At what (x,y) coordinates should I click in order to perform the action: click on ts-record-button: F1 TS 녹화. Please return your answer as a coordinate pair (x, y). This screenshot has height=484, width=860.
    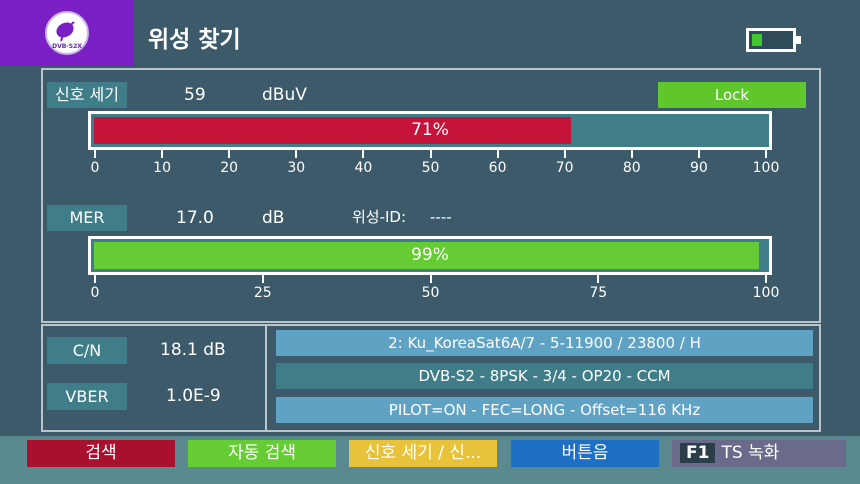
    Looking at the image, I should click on (759, 453).